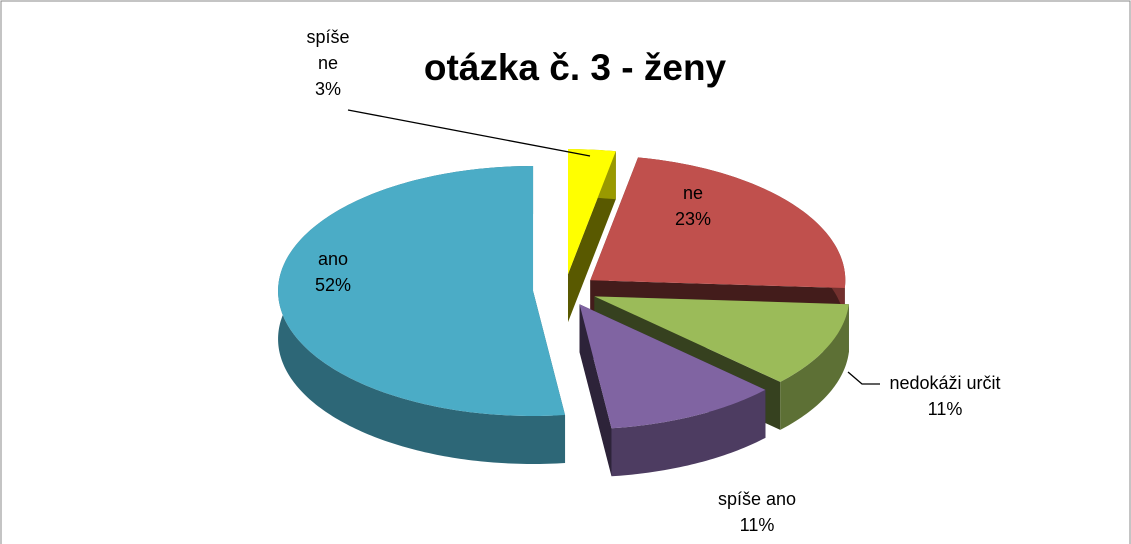 This screenshot has height=544, width=1131. I want to click on category-label: ano, so click(333, 259).